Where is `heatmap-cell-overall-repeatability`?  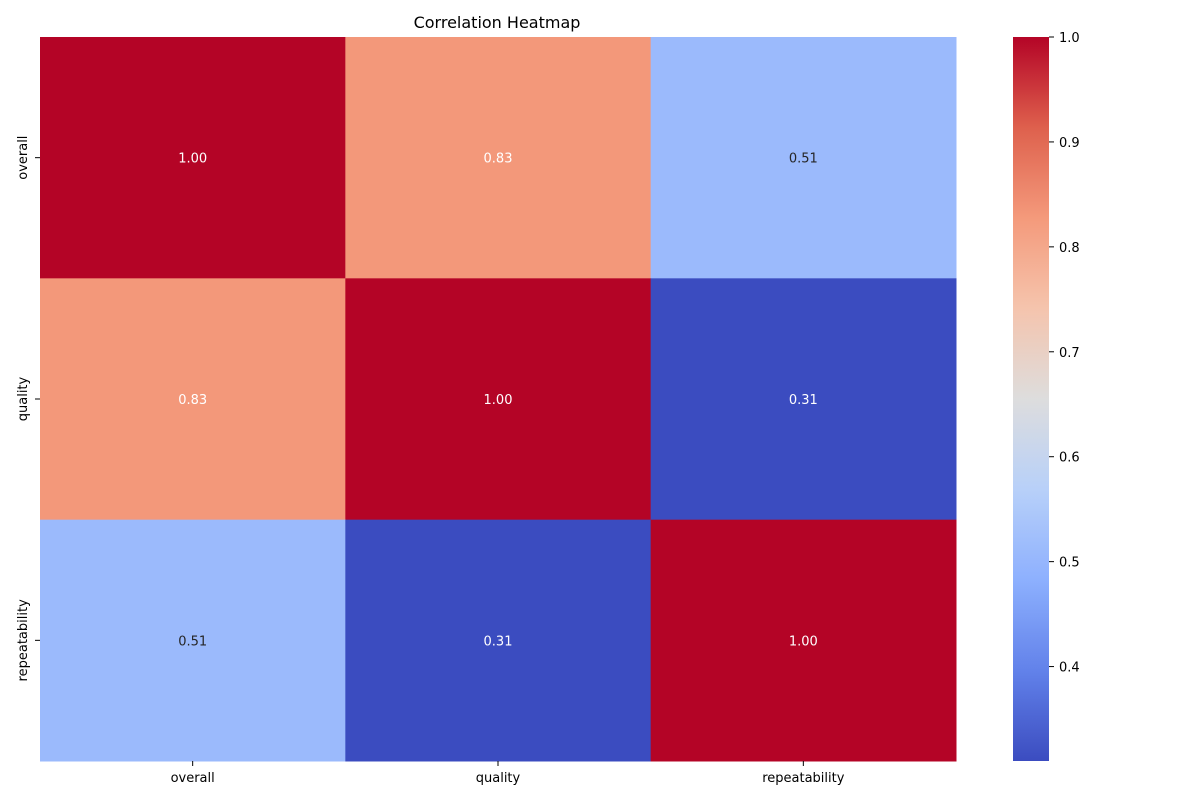
heatmap-cell-overall-repeatability is located at coordinates (803, 158).